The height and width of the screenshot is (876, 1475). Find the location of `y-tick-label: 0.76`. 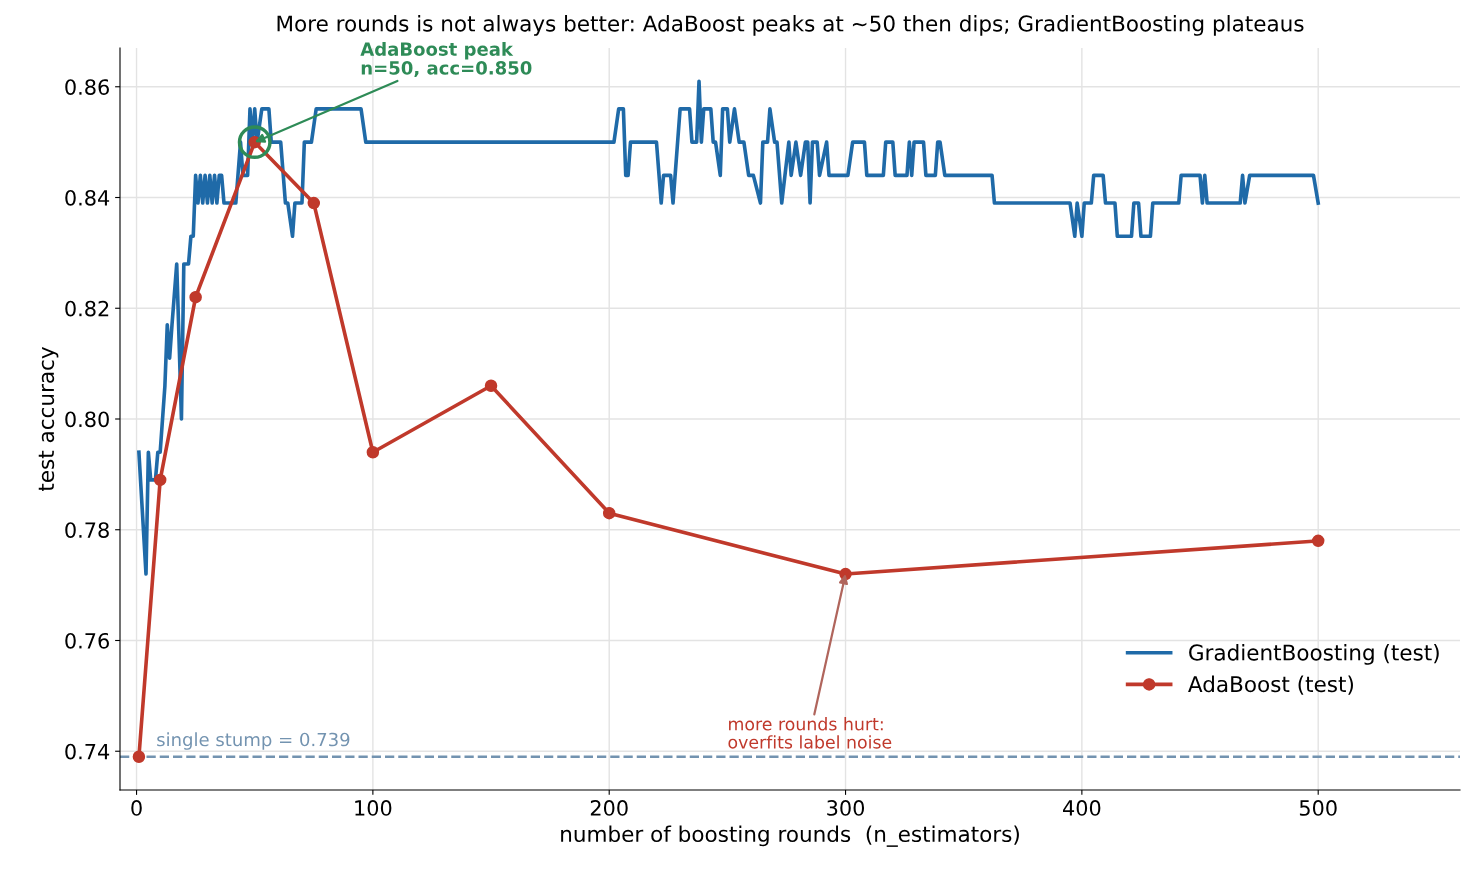

y-tick-label: 0.76 is located at coordinates (87, 640).